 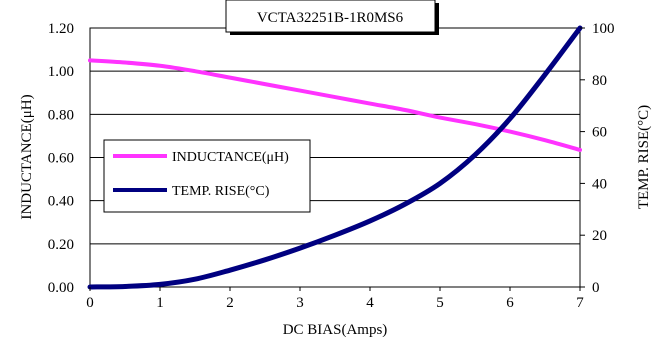 I want to click on x-tick-label-6: 6, so click(x=510, y=303).